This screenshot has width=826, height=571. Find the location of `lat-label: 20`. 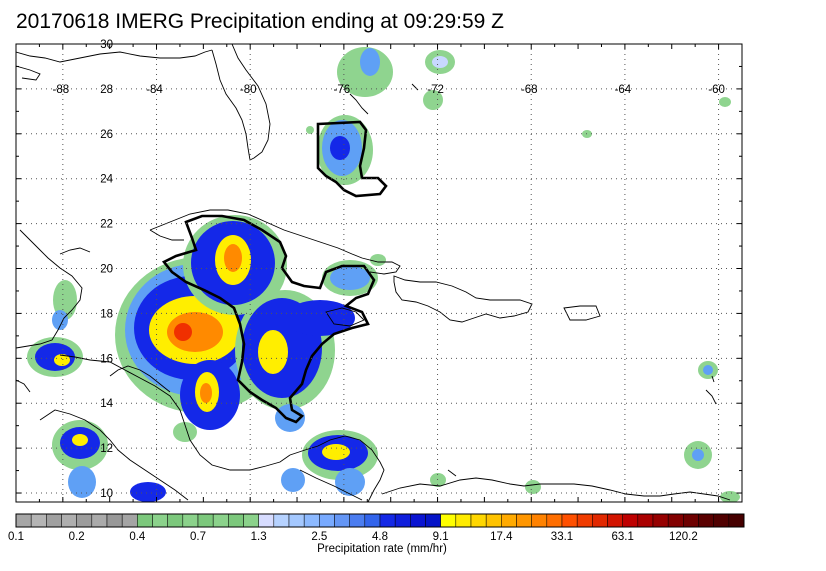

lat-label: 20 is located at coordinates (106, 270).